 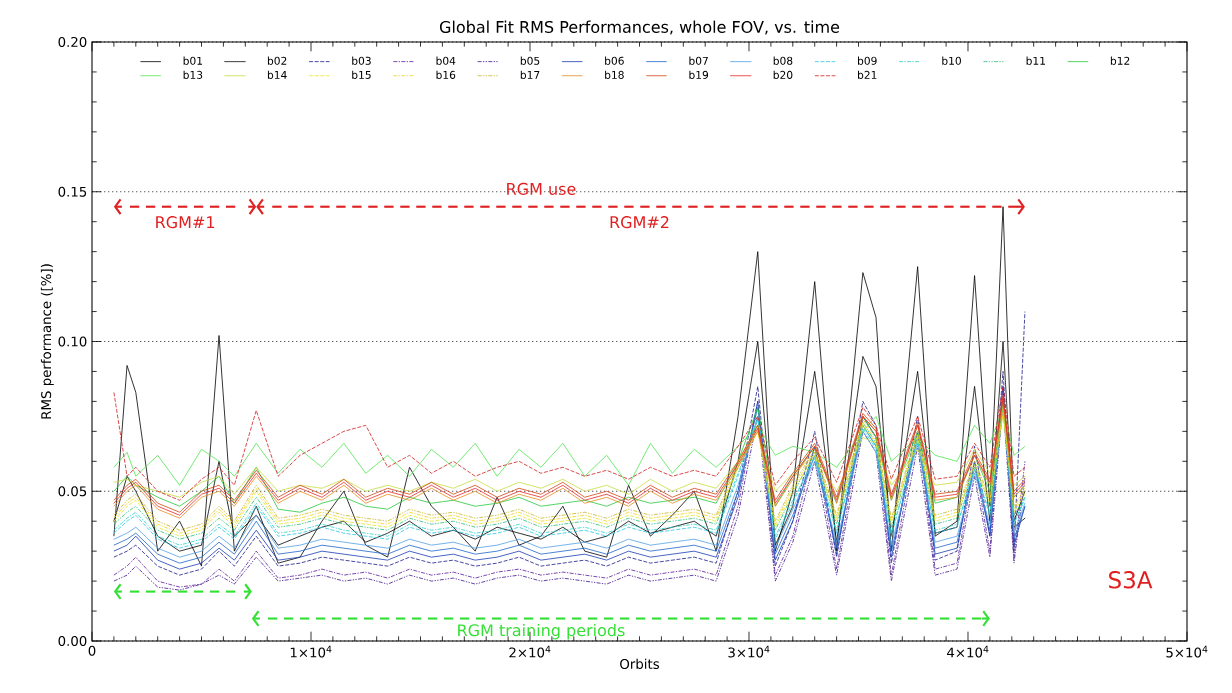 What do you see at coordinates (639, 222) in the screenshot?
I see `annotation: RGM#2` at bounding box center [639, 222].